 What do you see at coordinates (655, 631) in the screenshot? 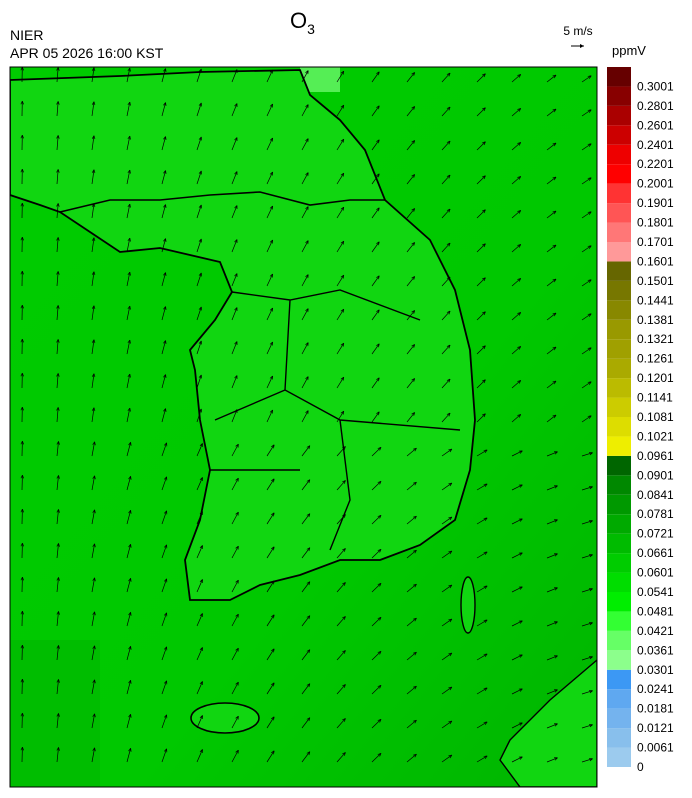
I see `colorbar-label: 0.0421` at bounding box center [655, 631].